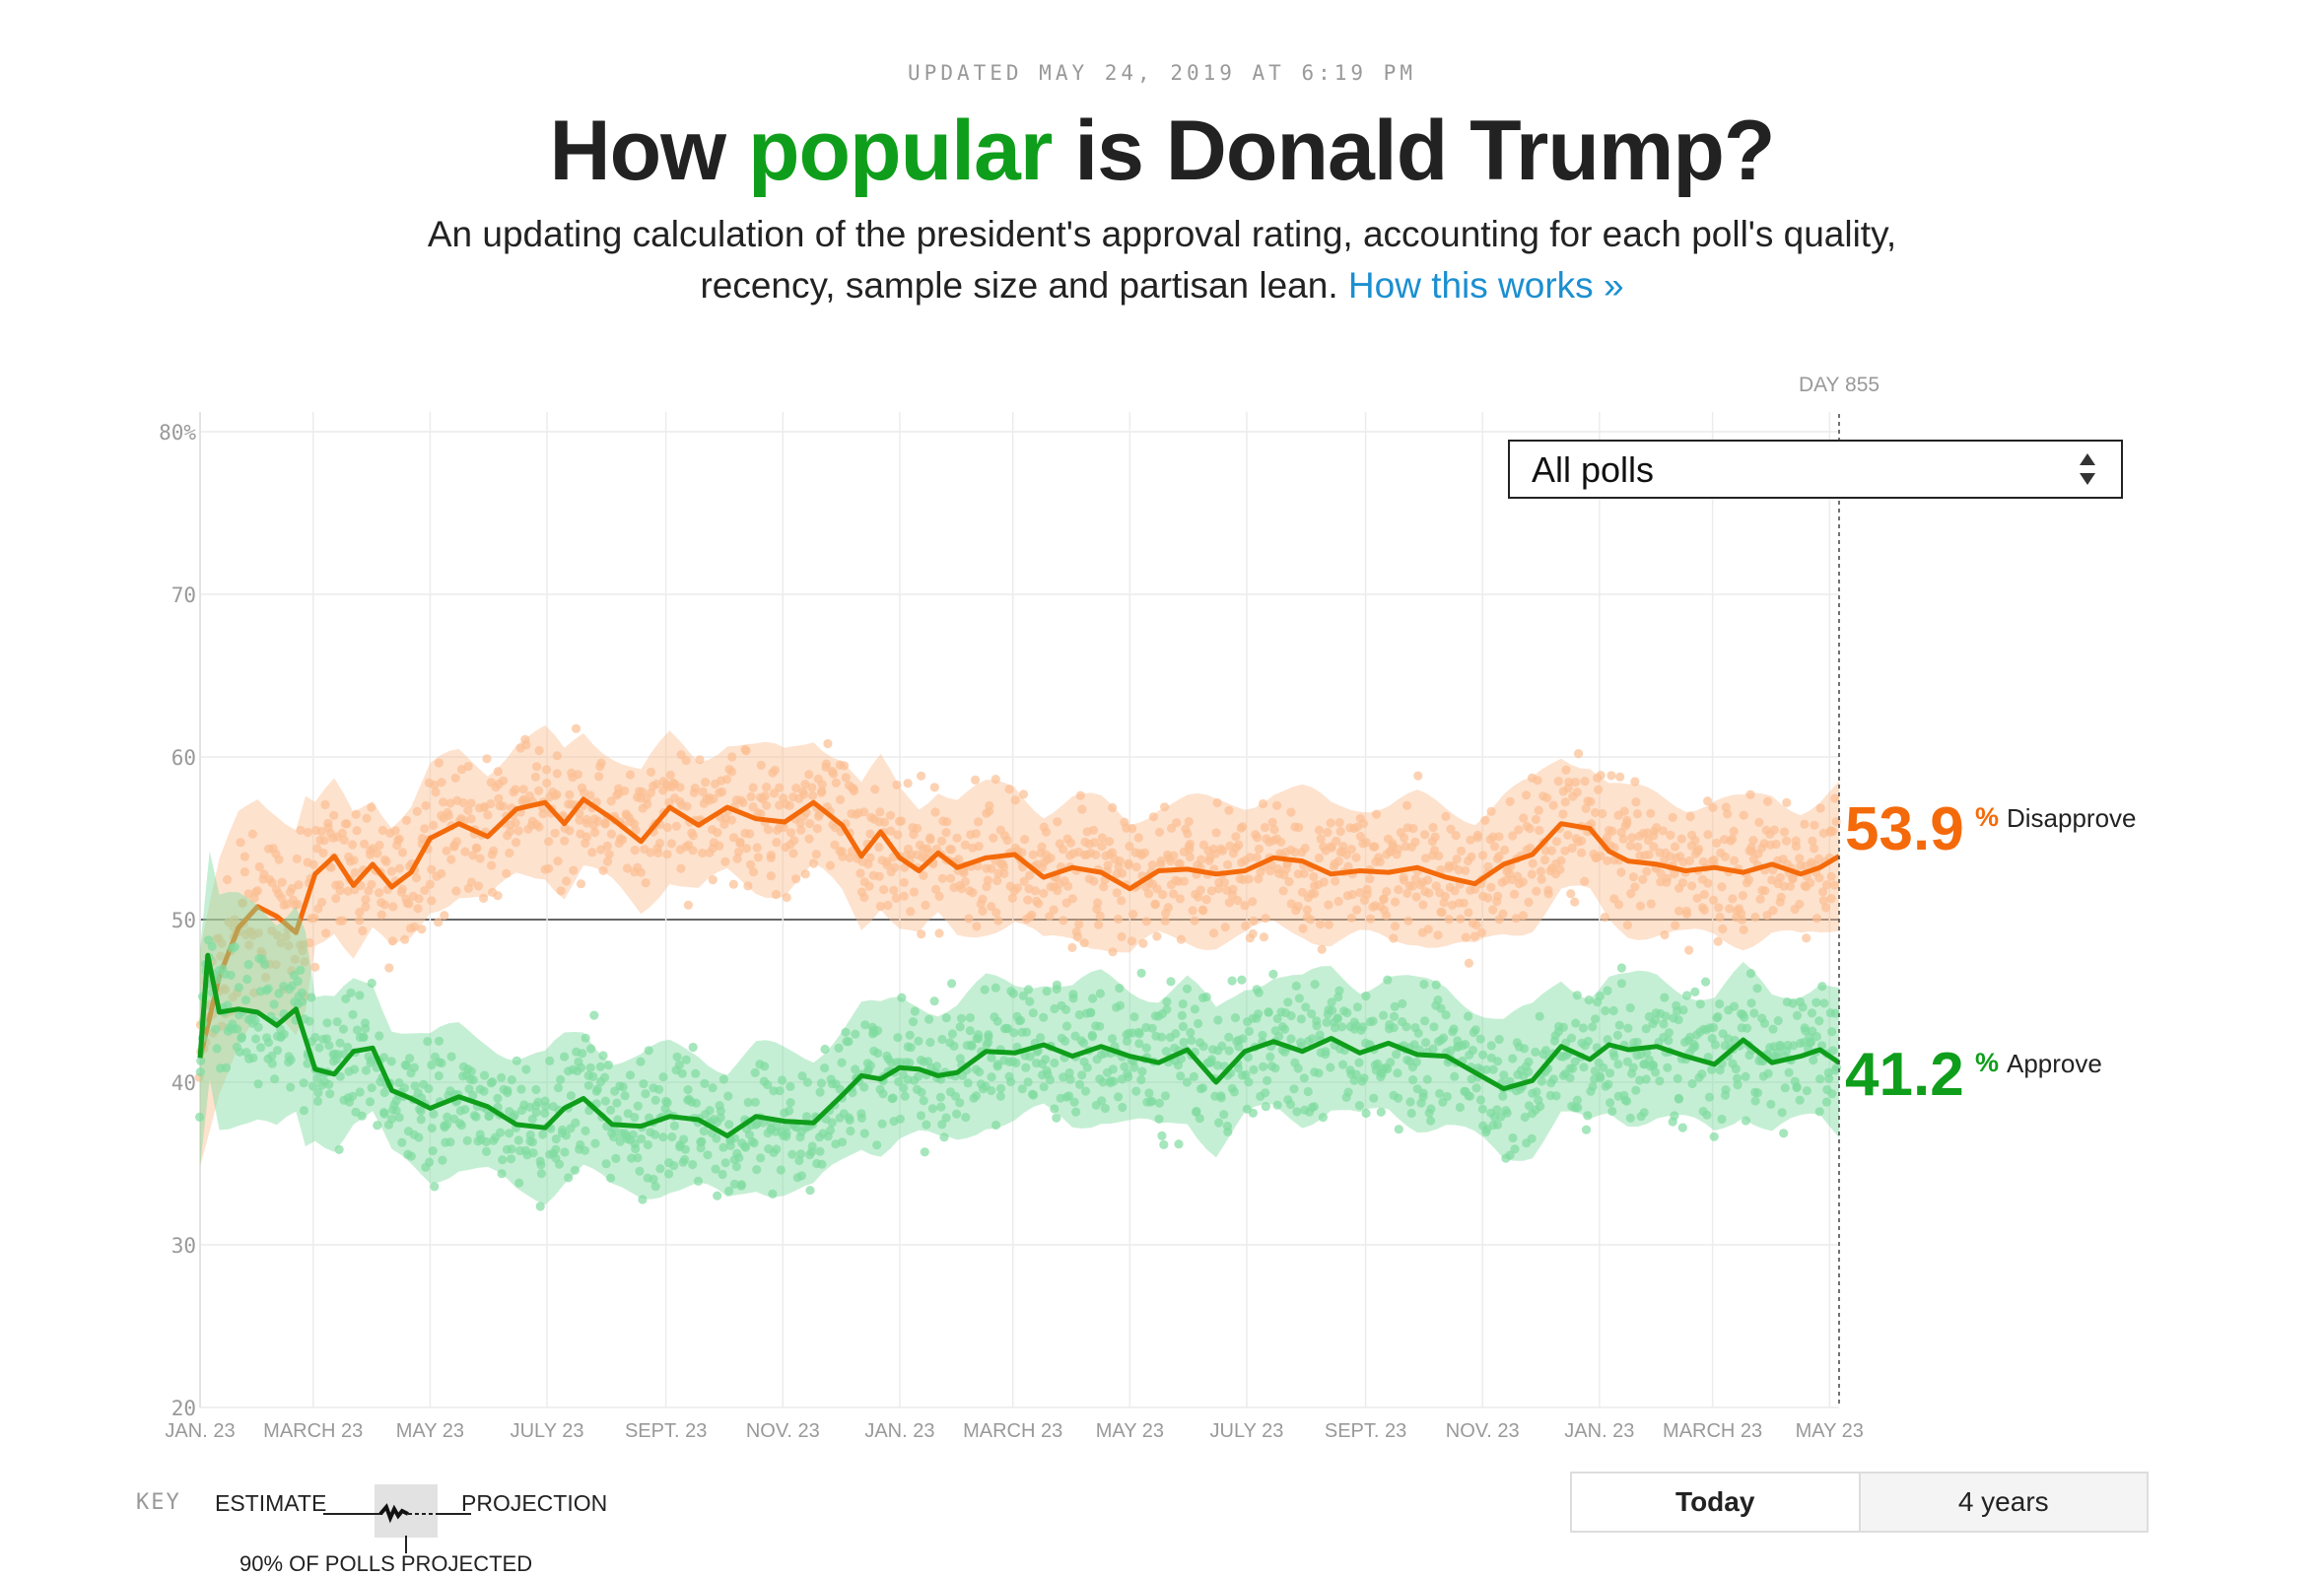  What do you see at coordinates (397, 1518) in the screenshot?
I see `key-estimate-projection-icon` at bounding box center [397, 1518].